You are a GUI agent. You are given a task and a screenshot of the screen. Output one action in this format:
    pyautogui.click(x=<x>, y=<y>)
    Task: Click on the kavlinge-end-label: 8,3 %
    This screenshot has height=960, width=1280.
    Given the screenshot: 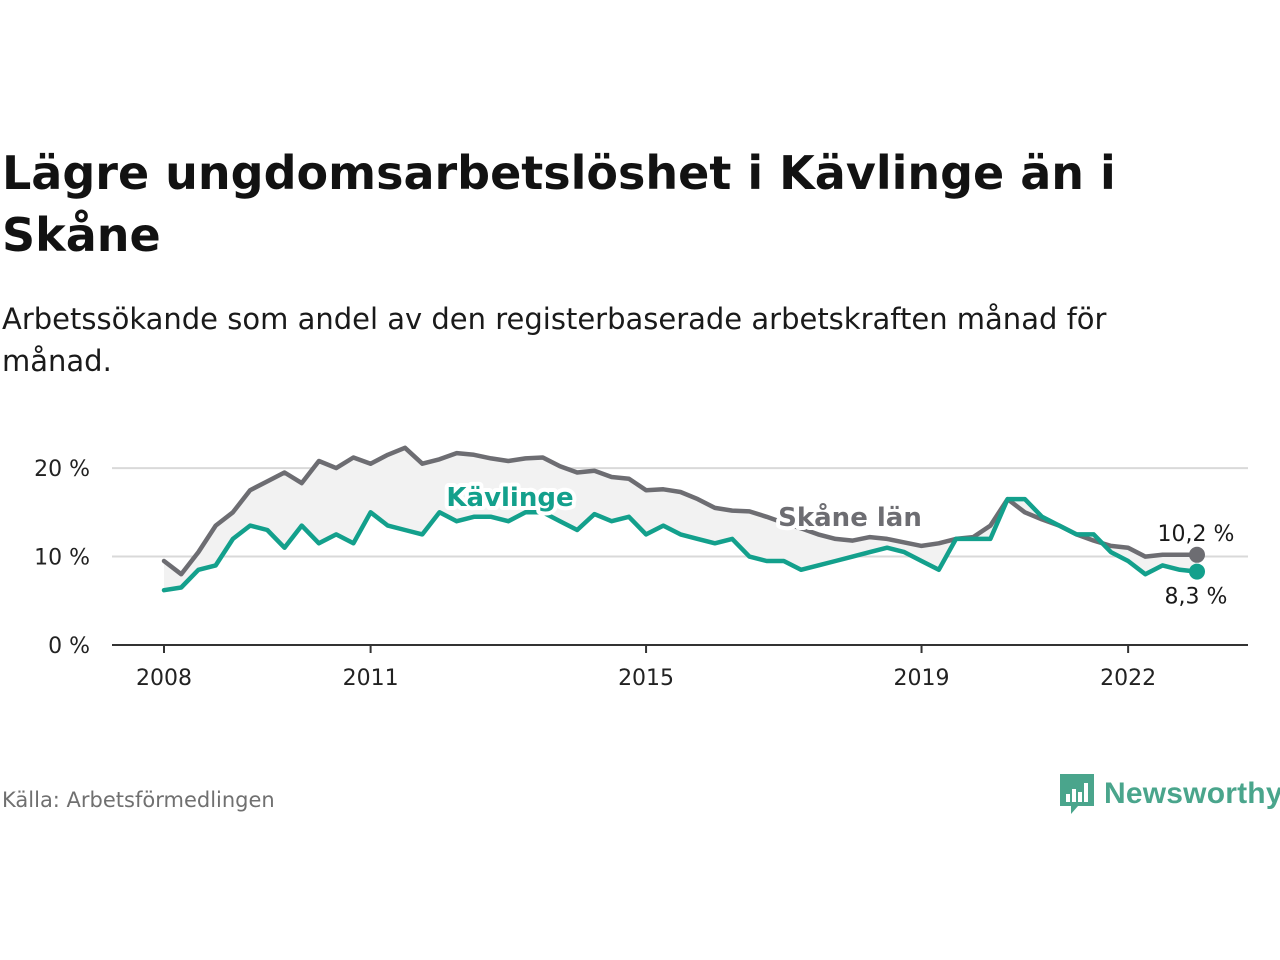 What is the action you would take?
    pyautogui.click(x=1196, y=597)
    